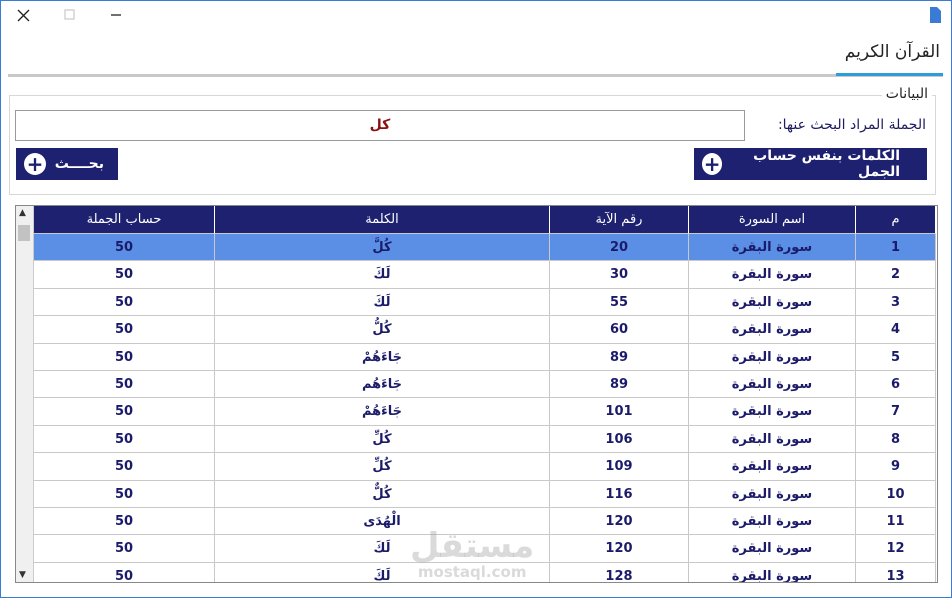  Describe the element at coordinates (382, 494) in the screenshot. I see `table-cell: كُلٌّ` at that location.